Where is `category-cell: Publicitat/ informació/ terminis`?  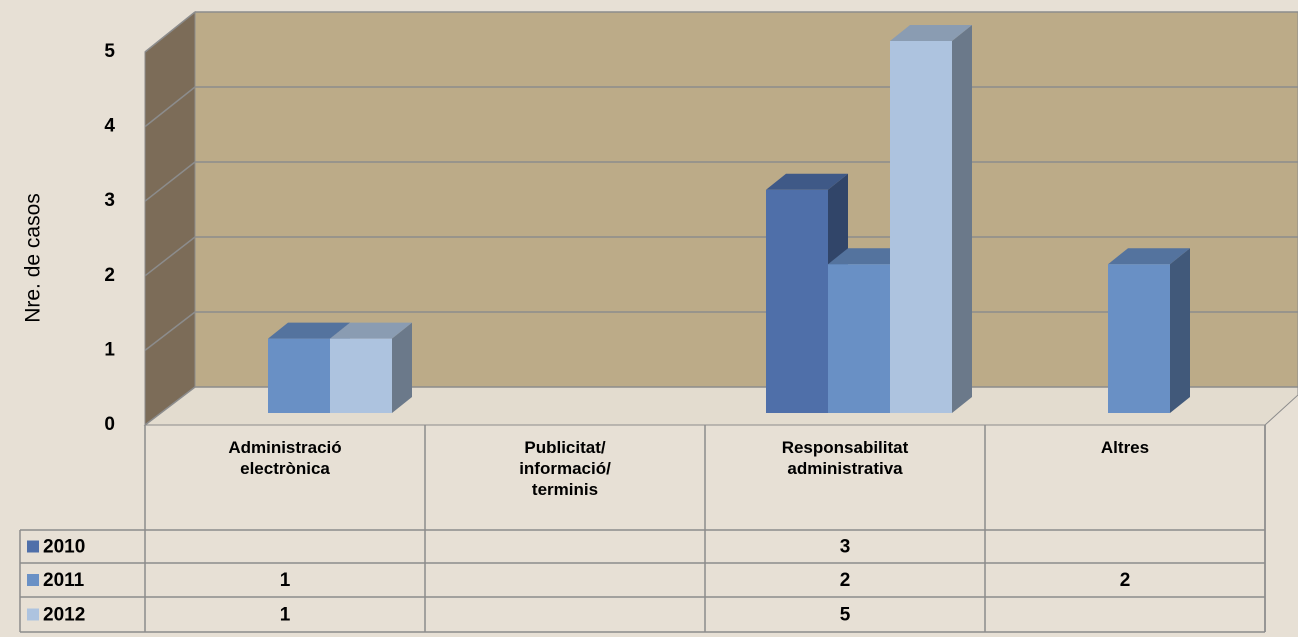
category-cell: Publicitat/ informació/ terminis is located at coordinates (565, 468).